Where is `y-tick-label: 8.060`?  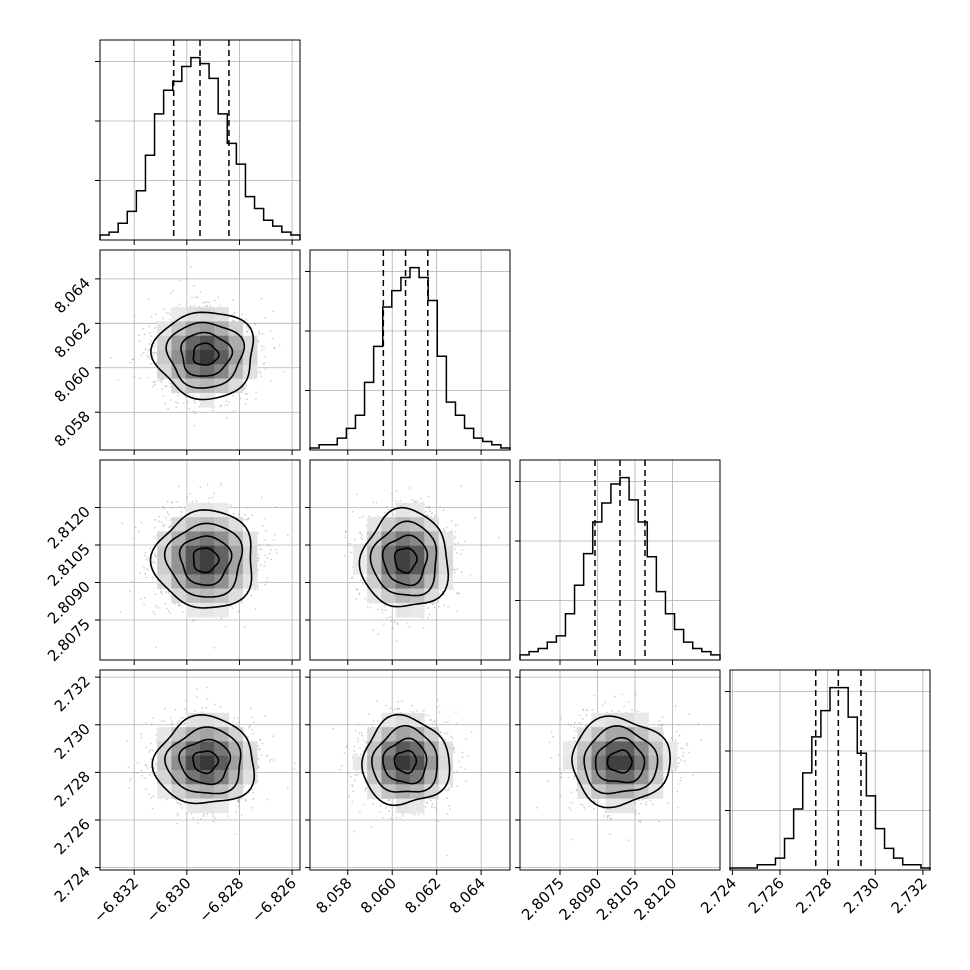
y-tick-label: 8.060 is located at coordinates (72, 384).